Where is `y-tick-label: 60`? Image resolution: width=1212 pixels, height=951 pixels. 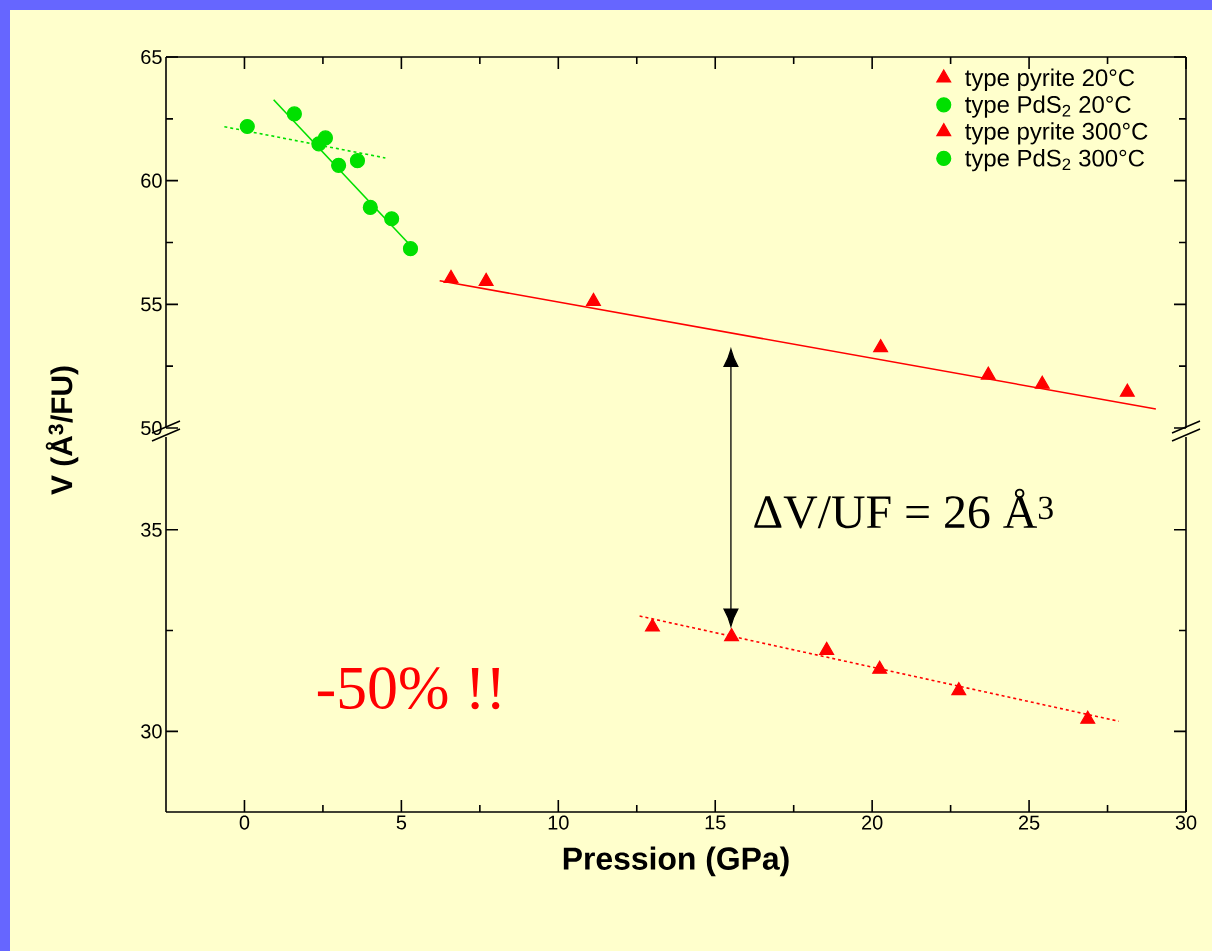 y-tick-label: 60 is located at coordinates (151, 180).